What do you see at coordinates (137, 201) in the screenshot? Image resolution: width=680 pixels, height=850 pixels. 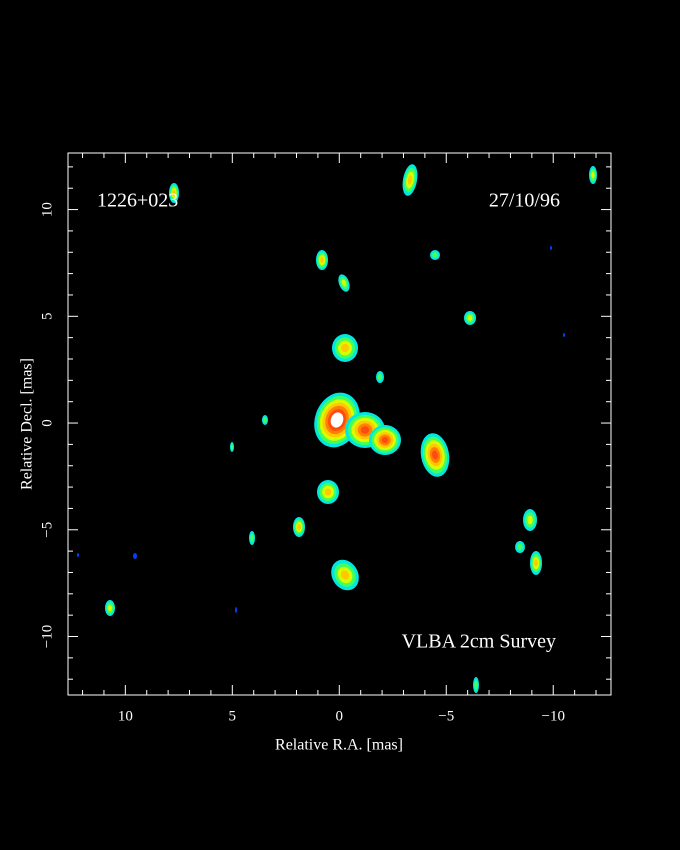 I see `source-name: 1226+023` at bounding box center [137, 201].